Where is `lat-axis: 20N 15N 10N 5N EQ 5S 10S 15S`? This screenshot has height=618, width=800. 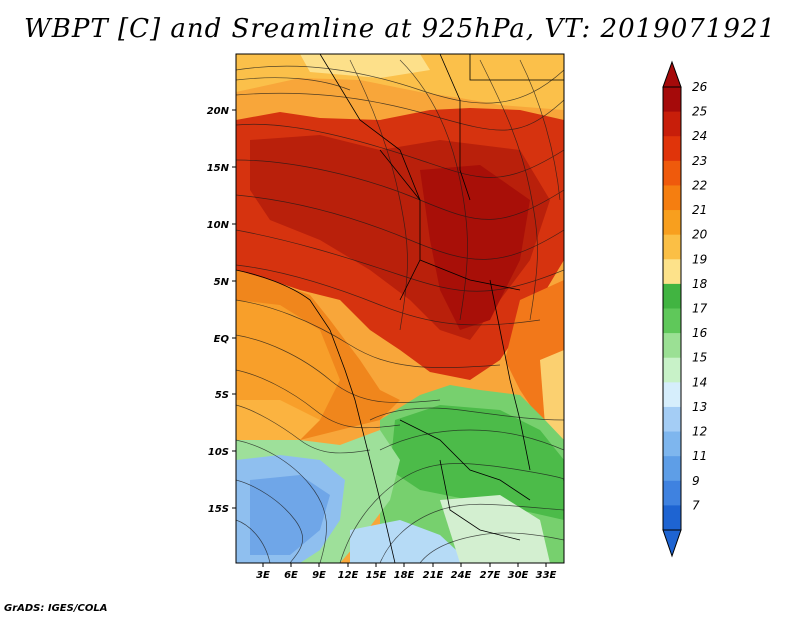 lat-axis: 20N 15N 10N 5N EQ 5S 10S 15S is located at coordinates (221, 310).